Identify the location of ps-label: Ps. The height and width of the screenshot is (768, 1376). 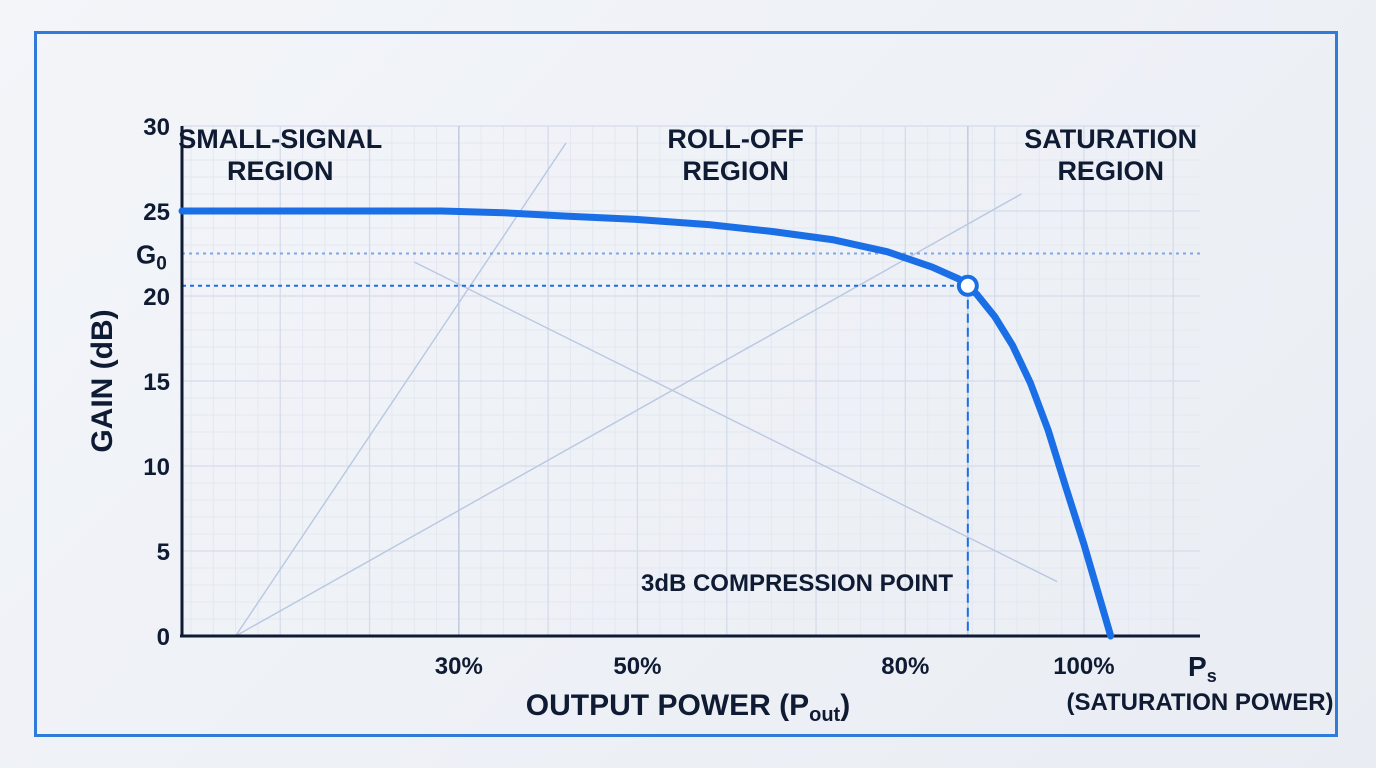
(1202, 668).